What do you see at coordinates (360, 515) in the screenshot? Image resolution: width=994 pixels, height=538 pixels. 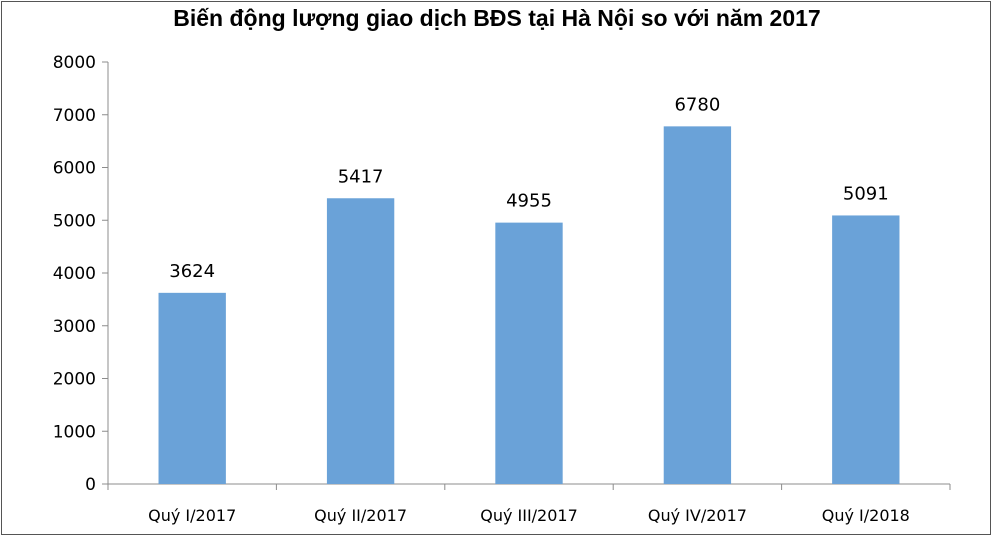 I see `x-tick-label: Quý II/2017` at bounding box center [360, 515].